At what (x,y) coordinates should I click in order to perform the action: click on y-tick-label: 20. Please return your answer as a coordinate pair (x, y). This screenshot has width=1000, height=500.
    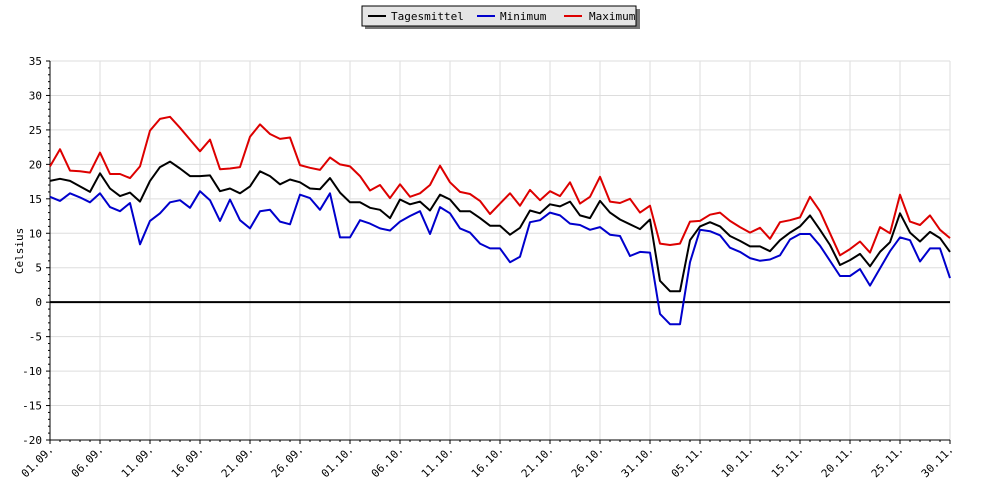
    Looking at the image, I should click on (35, 164).